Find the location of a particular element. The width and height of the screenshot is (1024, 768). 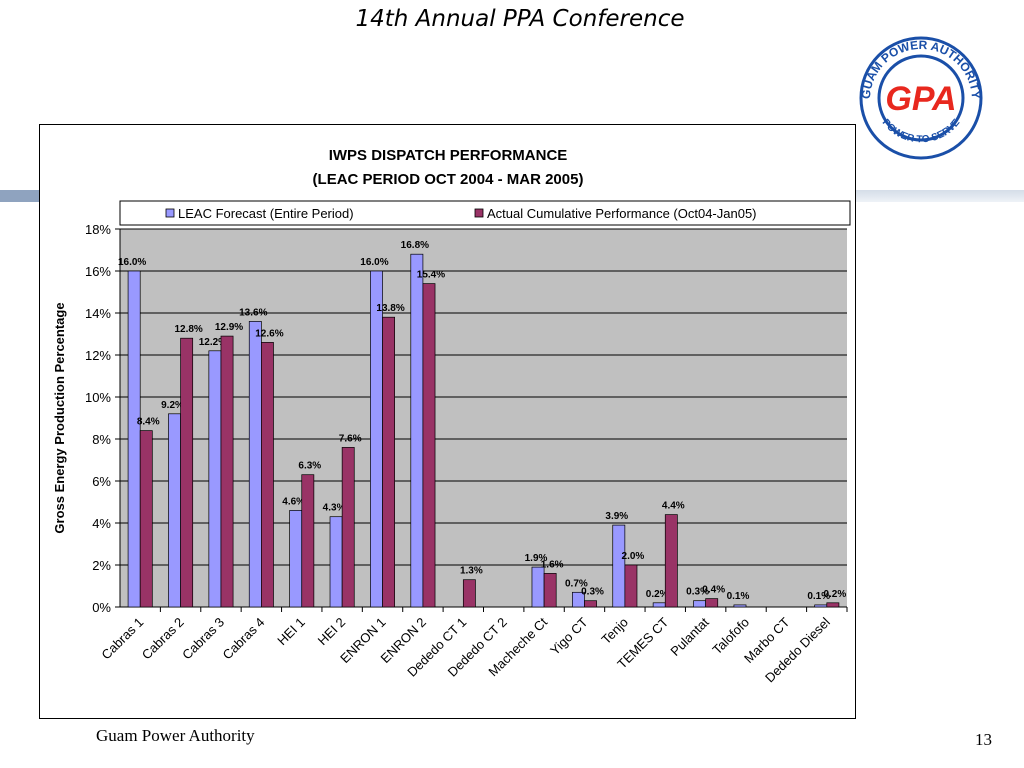

y-tick-label: 14% is located at coordinates (98, 313).